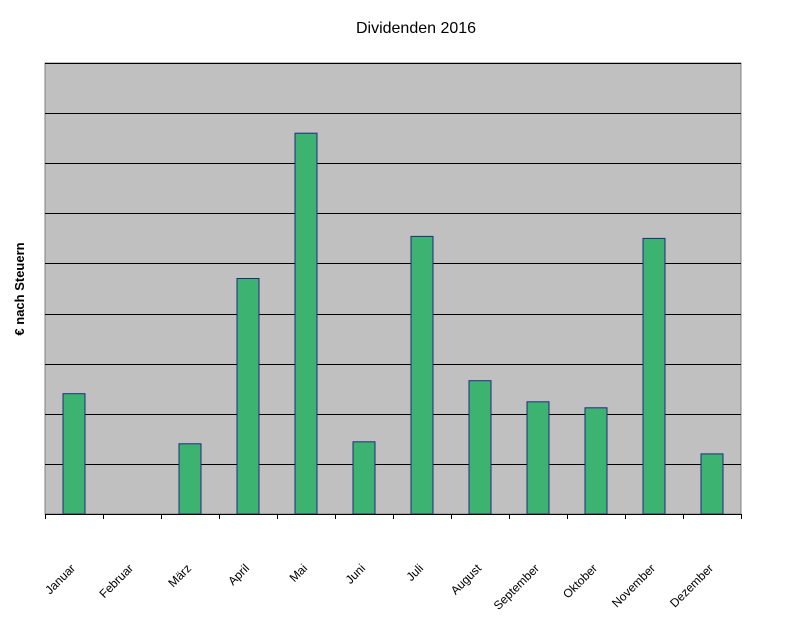 This screenshot has height=633, width=799. I want to click on x-tick-label: Januar, so click(60, 579).